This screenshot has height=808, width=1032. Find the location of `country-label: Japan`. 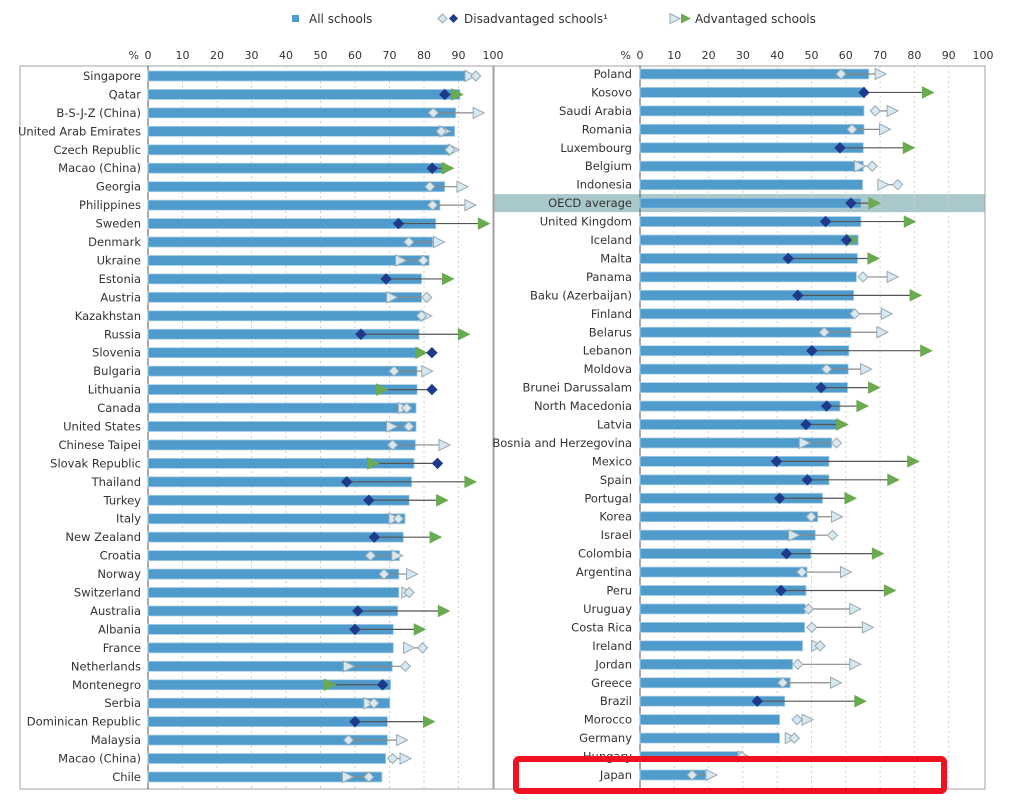

country-label: Japan is located at coordinates (615, 775).